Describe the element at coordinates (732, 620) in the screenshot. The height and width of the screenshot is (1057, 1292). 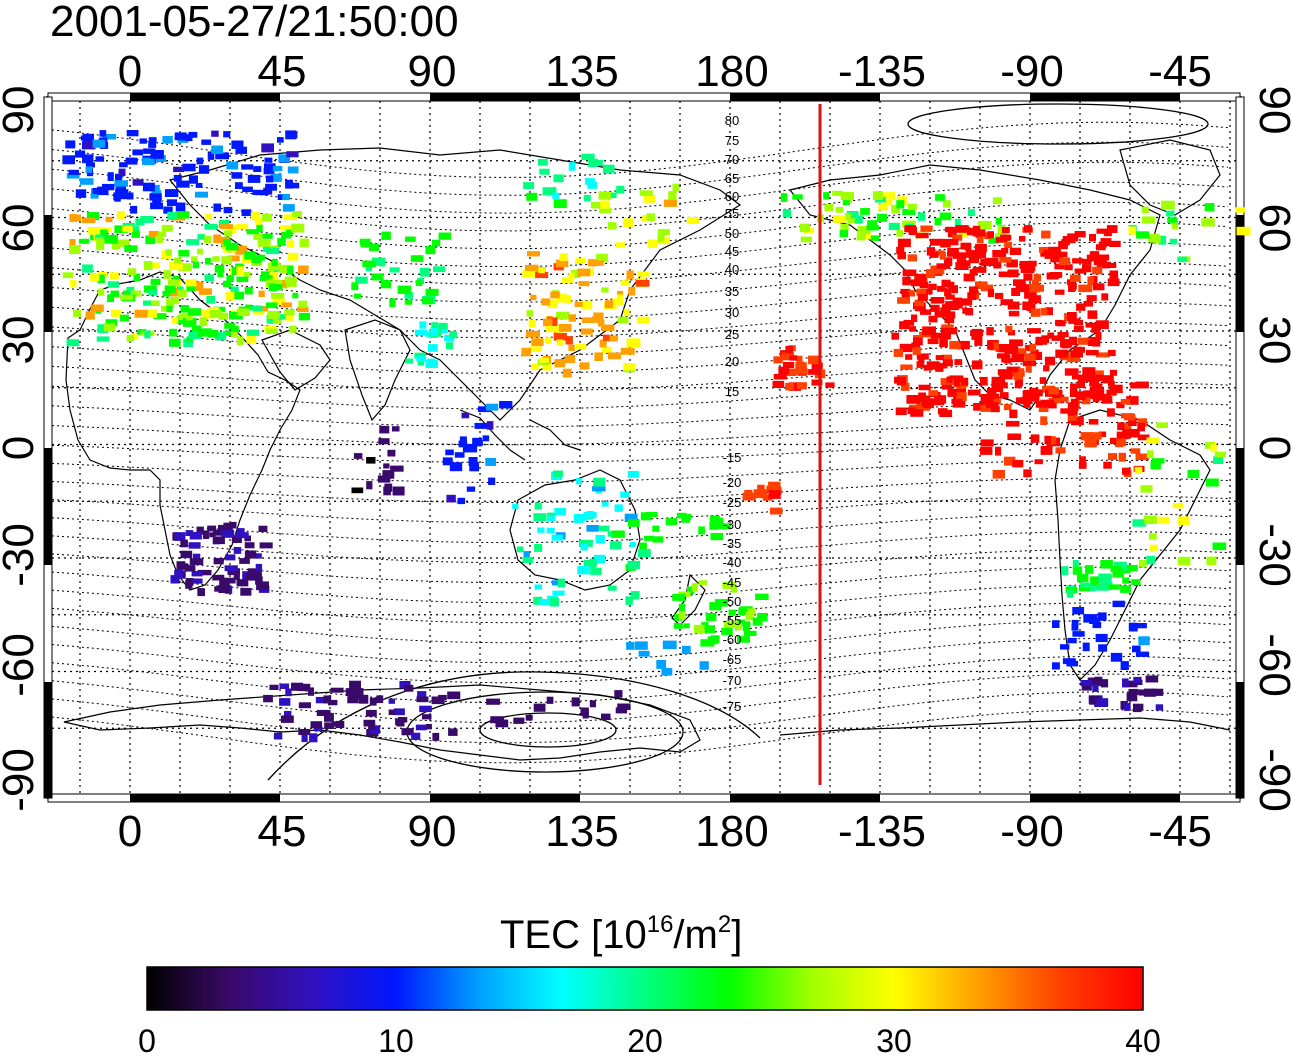
I see `contour-label: -55` at that location.